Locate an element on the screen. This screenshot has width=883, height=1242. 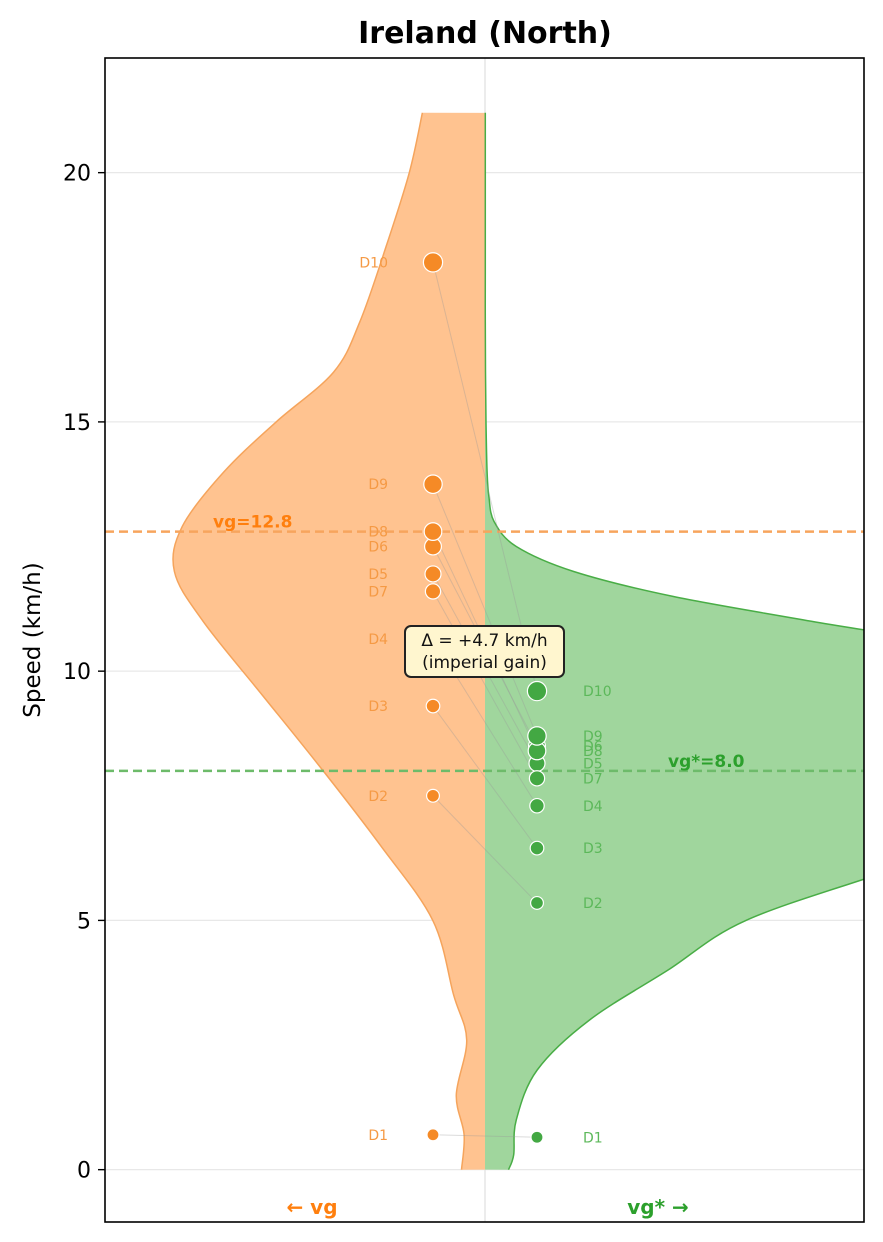
chart-title: Ireland (North) is located at coordinates (485, 33).